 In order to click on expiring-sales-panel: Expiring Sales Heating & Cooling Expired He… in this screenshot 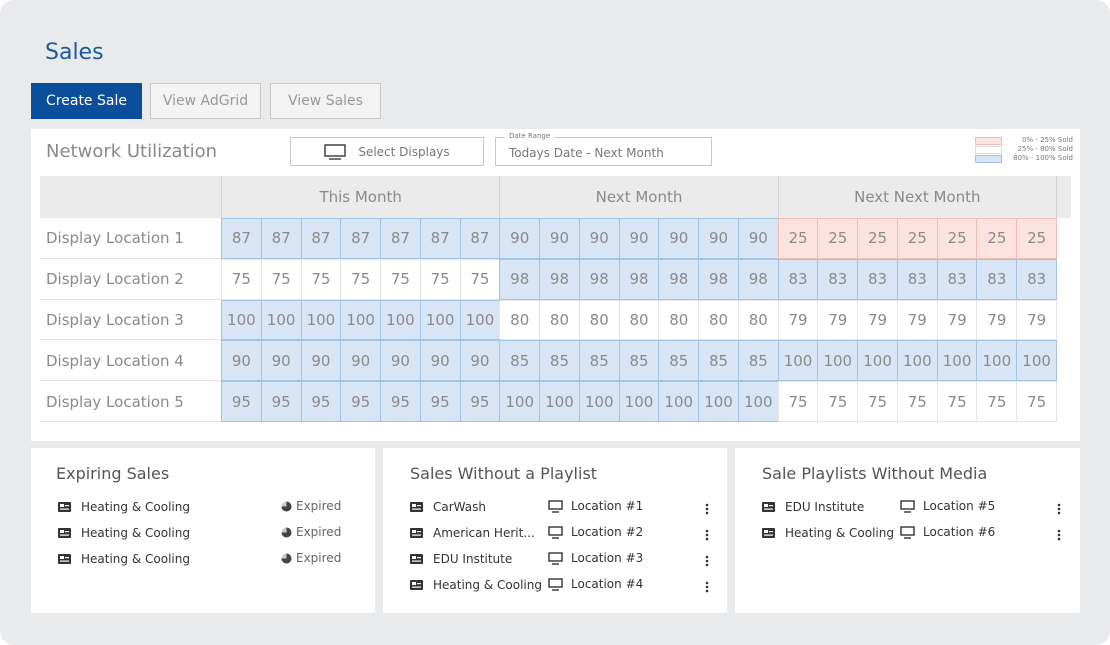, I will do `click(203, 530)`.